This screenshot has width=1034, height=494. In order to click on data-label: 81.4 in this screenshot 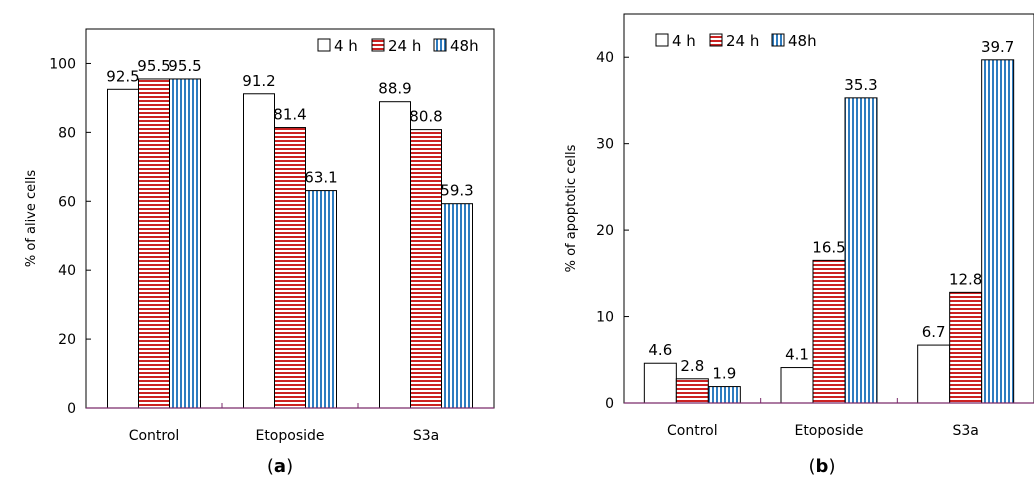, I will do `click(289, 115)`.